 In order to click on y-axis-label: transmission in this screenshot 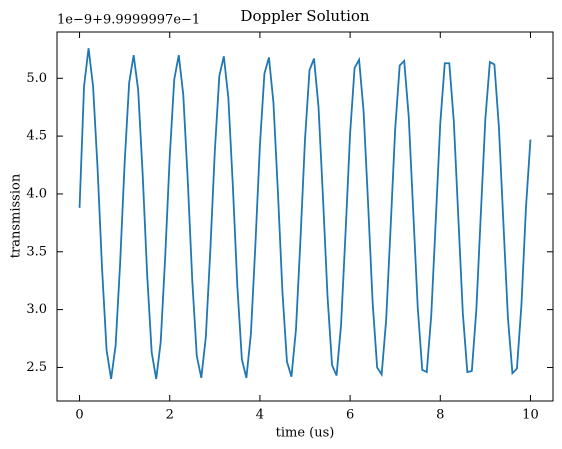, I will do `click(16, 215)`.